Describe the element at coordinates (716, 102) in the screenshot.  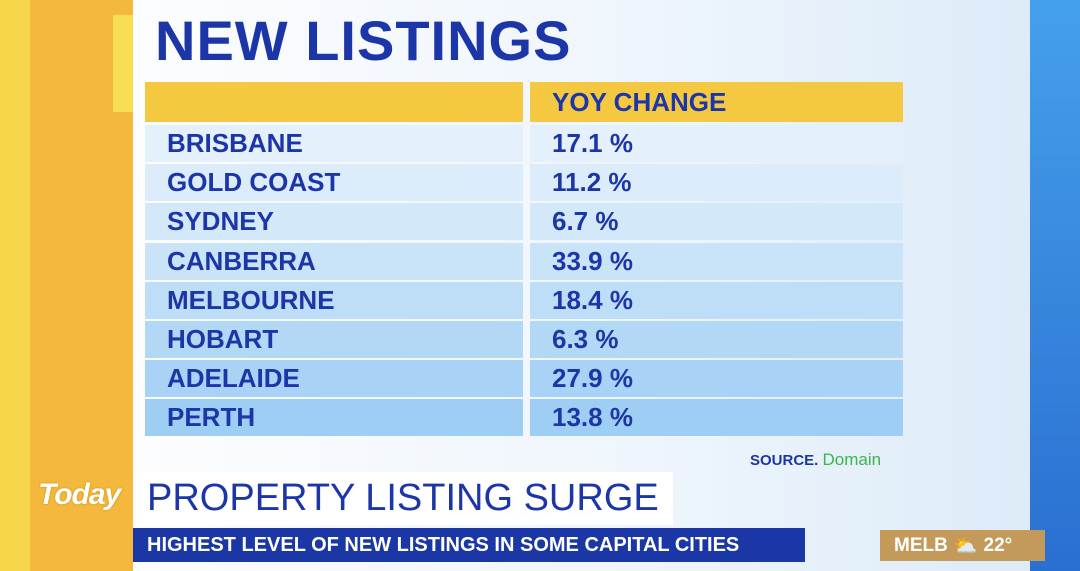
I see `header-yoy: YOY CHANGE` at that location.